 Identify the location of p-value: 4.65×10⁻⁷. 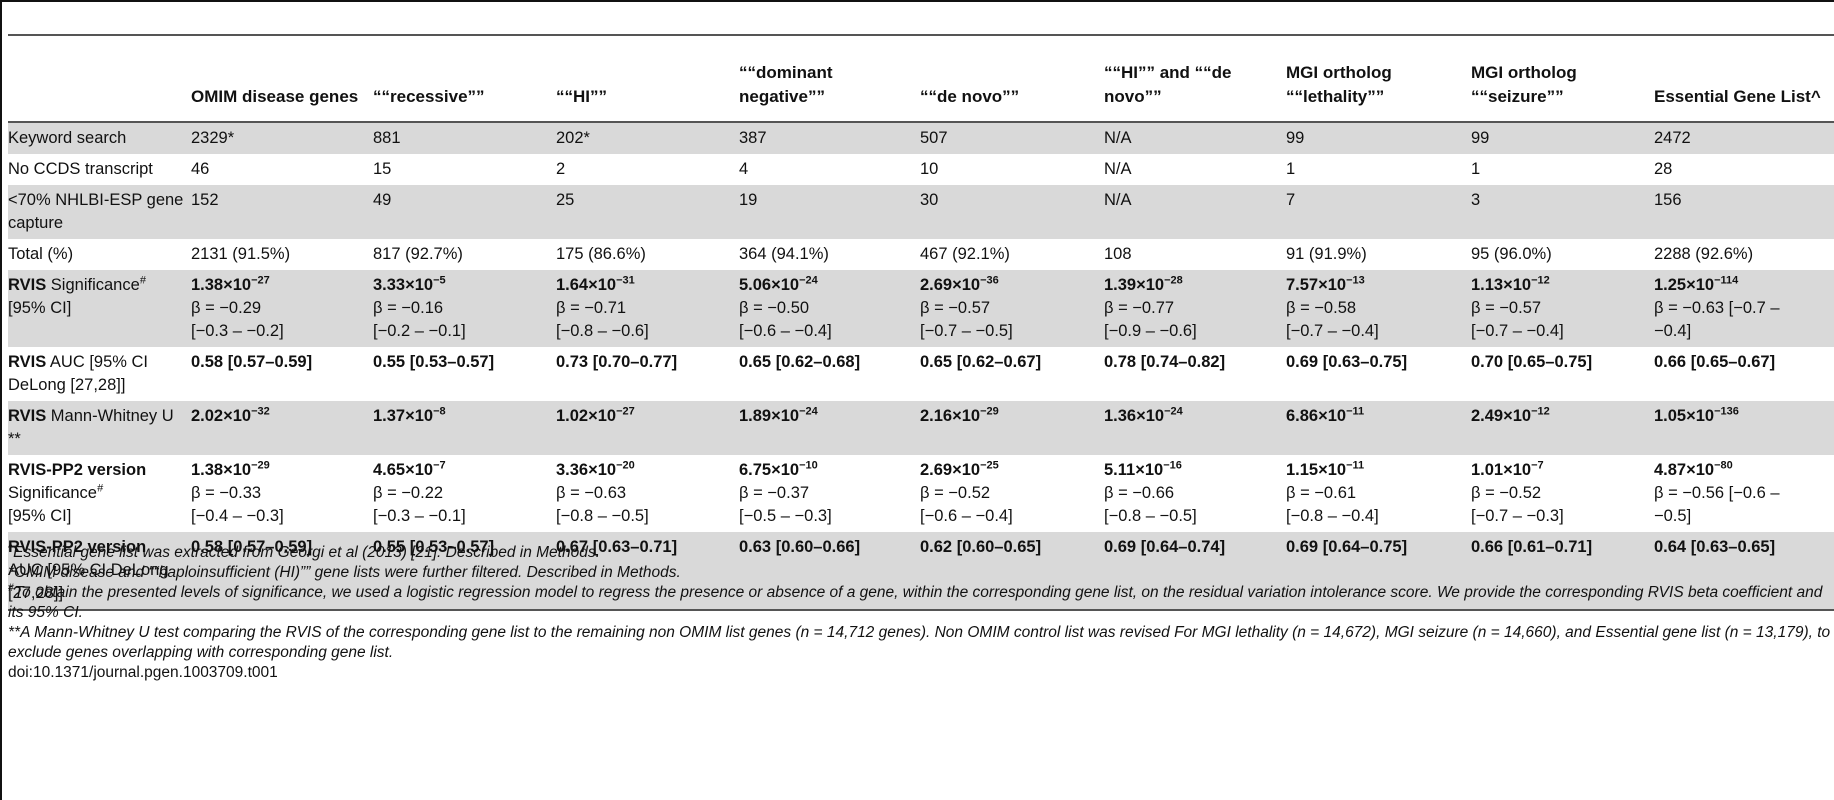
(409, 469).